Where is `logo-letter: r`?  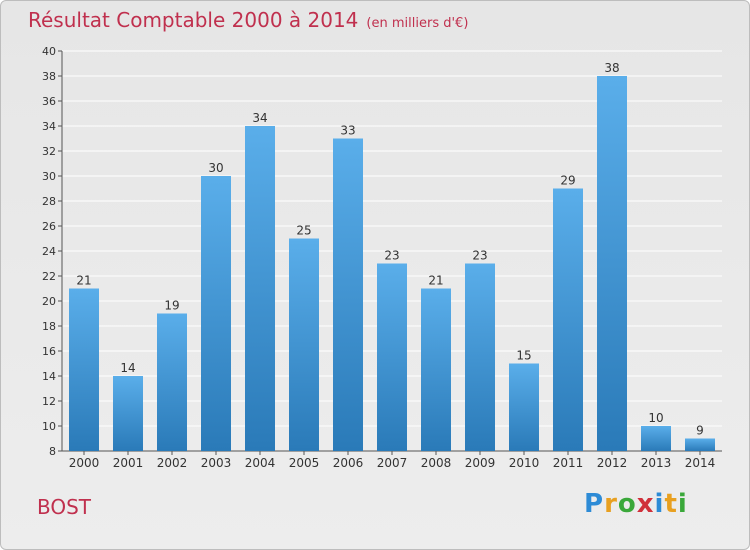 logo-letter: r is located at coordinates (611, 504).